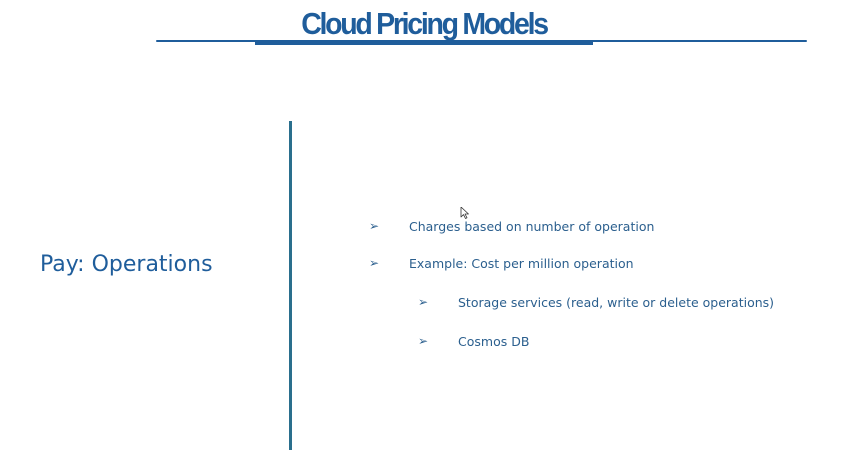  Describe the element at coordinates (425, 23) in the screenshot. I see `slide-title: Cloud Pricing Models` at that location.